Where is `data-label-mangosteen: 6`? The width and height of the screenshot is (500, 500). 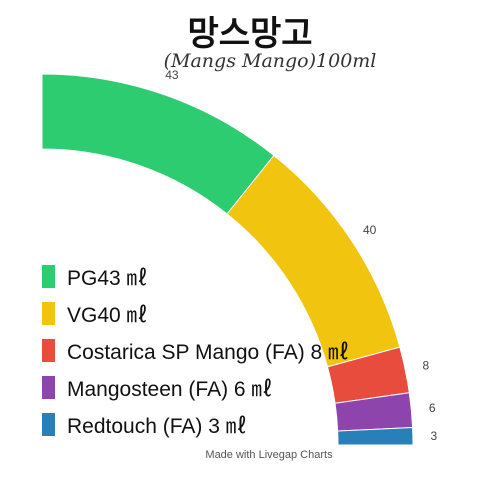 data-label-mangosteen: 6 is located at coordinates (432, 408).